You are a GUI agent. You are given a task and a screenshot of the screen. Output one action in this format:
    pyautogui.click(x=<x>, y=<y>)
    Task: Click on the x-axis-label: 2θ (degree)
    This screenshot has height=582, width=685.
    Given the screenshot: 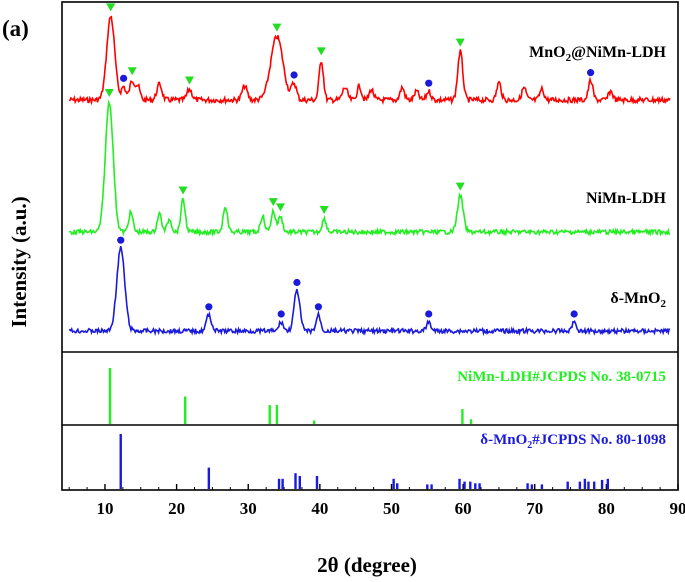 What is the action you would take?
    pyautogui.click(x=367, y=565)
    